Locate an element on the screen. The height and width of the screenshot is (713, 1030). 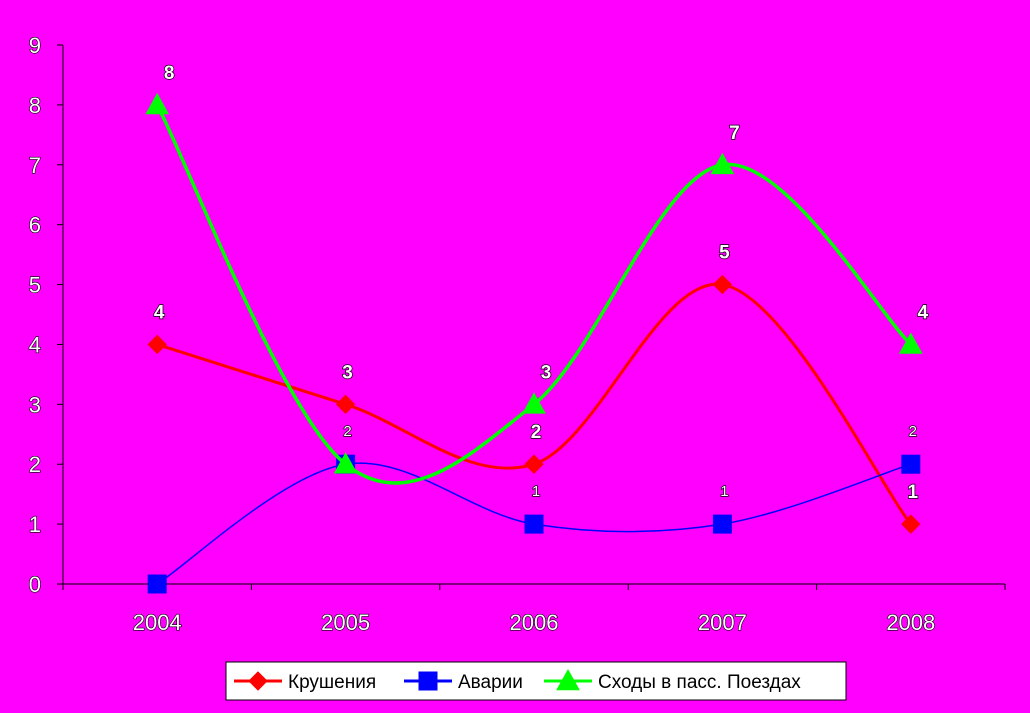
y-tick-label: 4 is located at coordinates (35, 344).